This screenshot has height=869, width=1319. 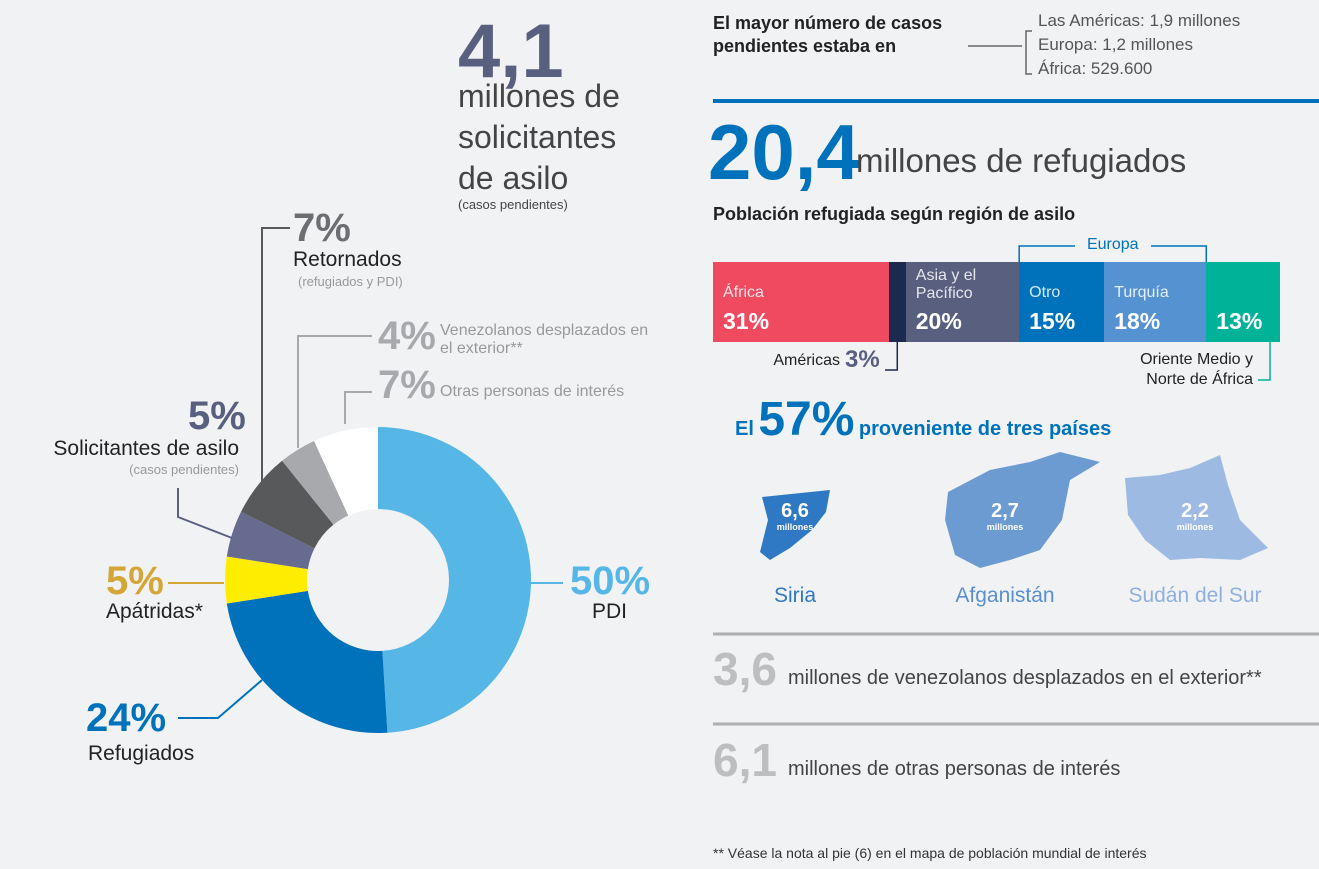 I want to click on slice-label: Apátridas*, so click(x=154, y=611).